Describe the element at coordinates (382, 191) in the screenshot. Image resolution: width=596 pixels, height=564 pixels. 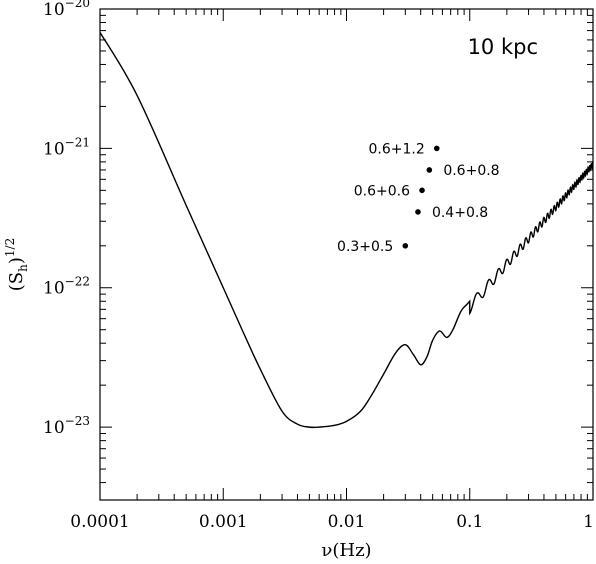
I see `source-point-label: 0.6+0.6` at that location.